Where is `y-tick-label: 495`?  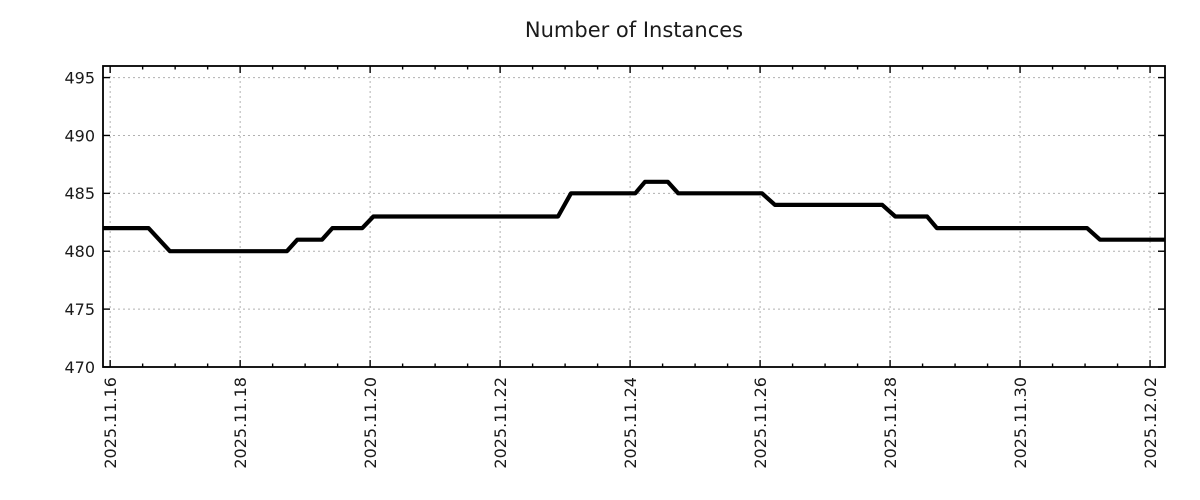 y-tick-label: 495 is located at coordinates (79, 77).